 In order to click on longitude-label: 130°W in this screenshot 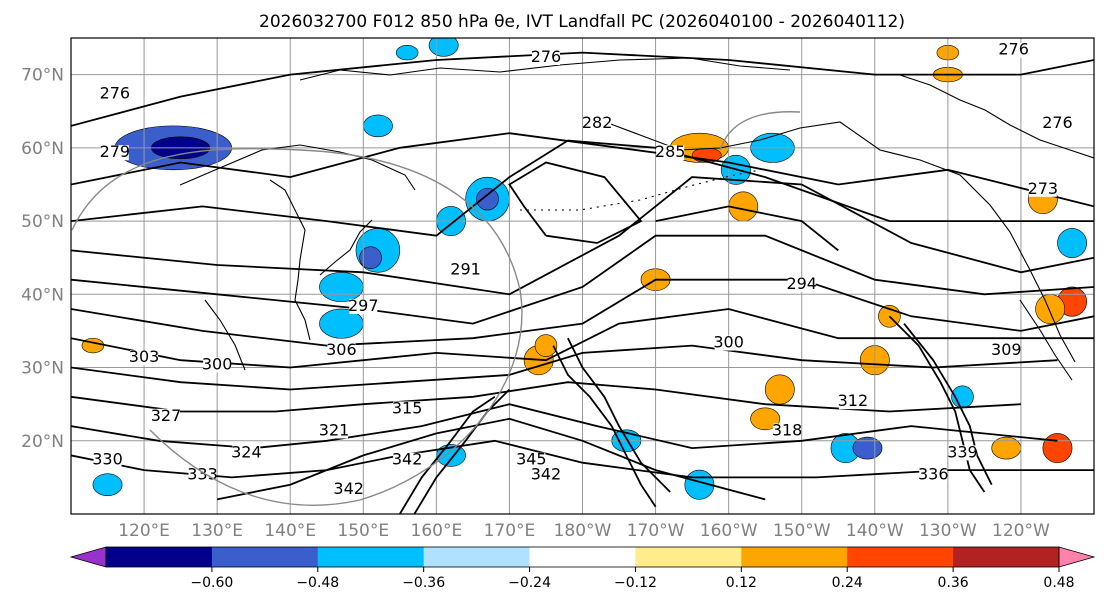, I will do `click(948, 531)`.